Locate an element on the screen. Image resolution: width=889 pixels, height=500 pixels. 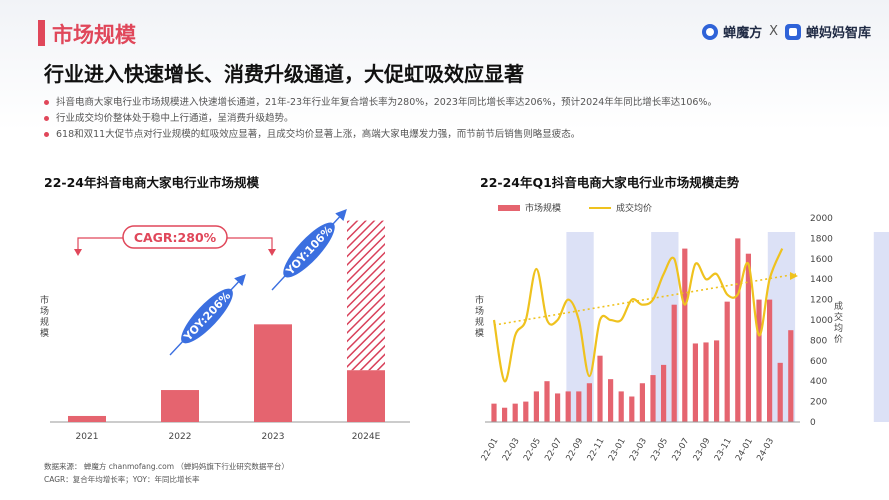
right-x-tick-label: 23-09 is located at coordinates (702, 450).